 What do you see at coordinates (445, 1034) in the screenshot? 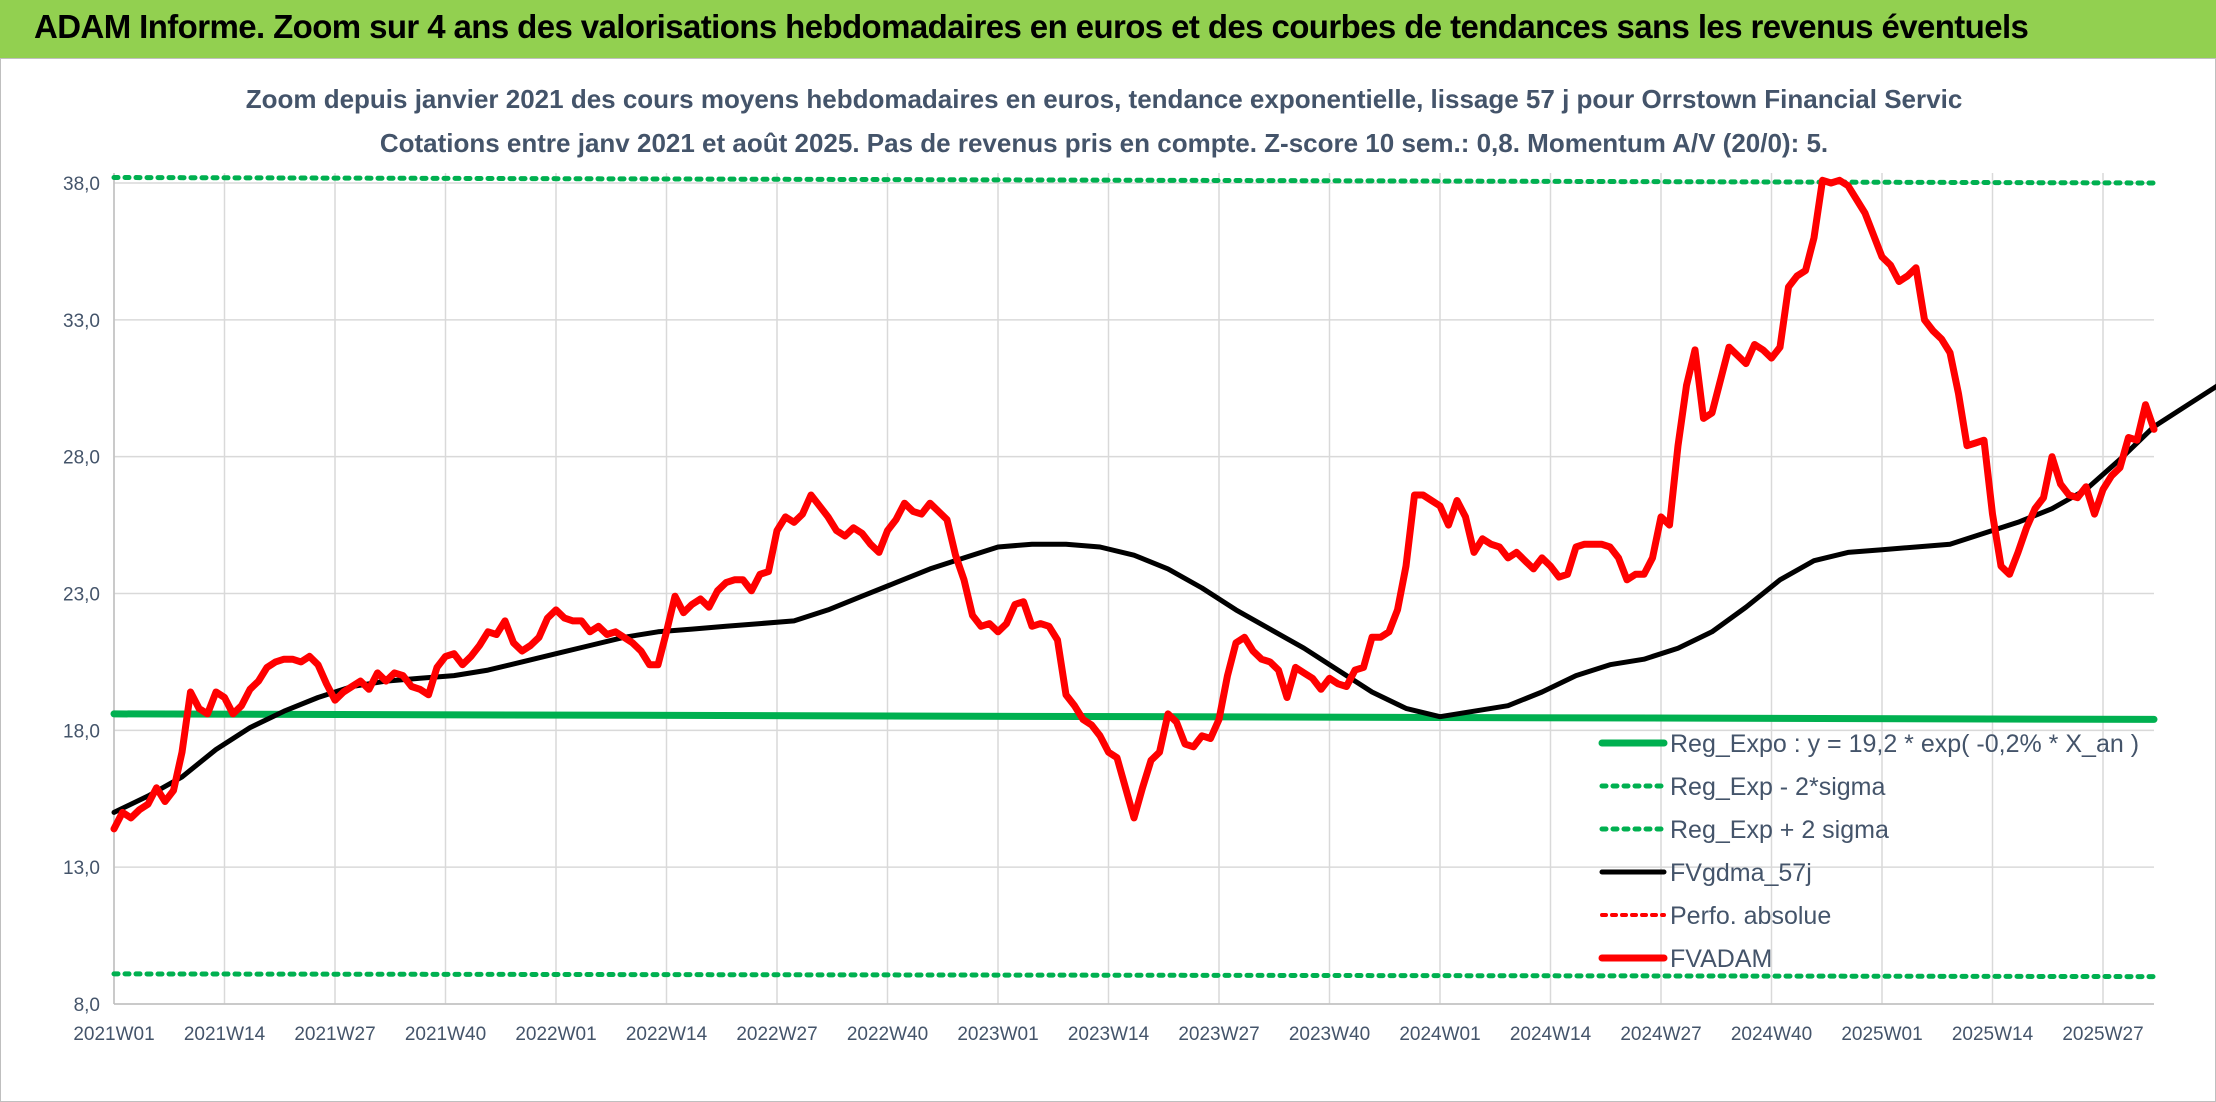
I see `x-tick-label: 2021W40` at bounding box center [445, 1034].